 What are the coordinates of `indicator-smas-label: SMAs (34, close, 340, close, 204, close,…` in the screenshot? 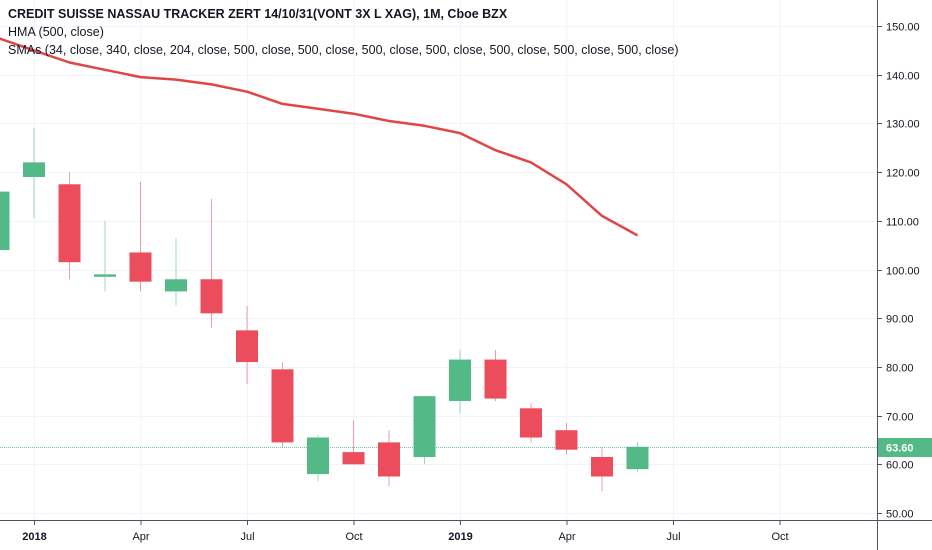 It's located at (343, 50).